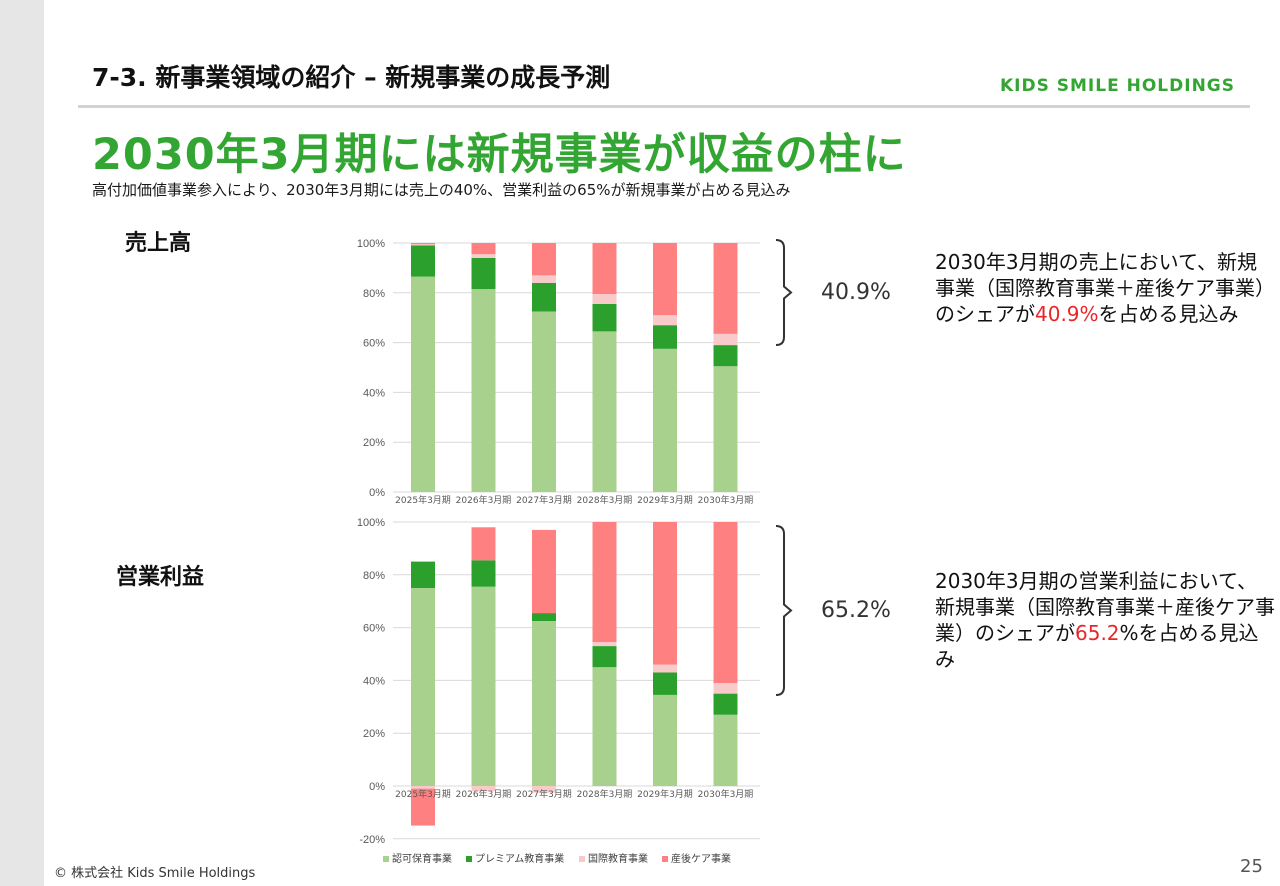 The height and width of the screenshot is (886, 1280). What do you see at coordinates (1251, 866) in the screenshot?
I see `page-number: 25` at bounding box center [1251, 866].